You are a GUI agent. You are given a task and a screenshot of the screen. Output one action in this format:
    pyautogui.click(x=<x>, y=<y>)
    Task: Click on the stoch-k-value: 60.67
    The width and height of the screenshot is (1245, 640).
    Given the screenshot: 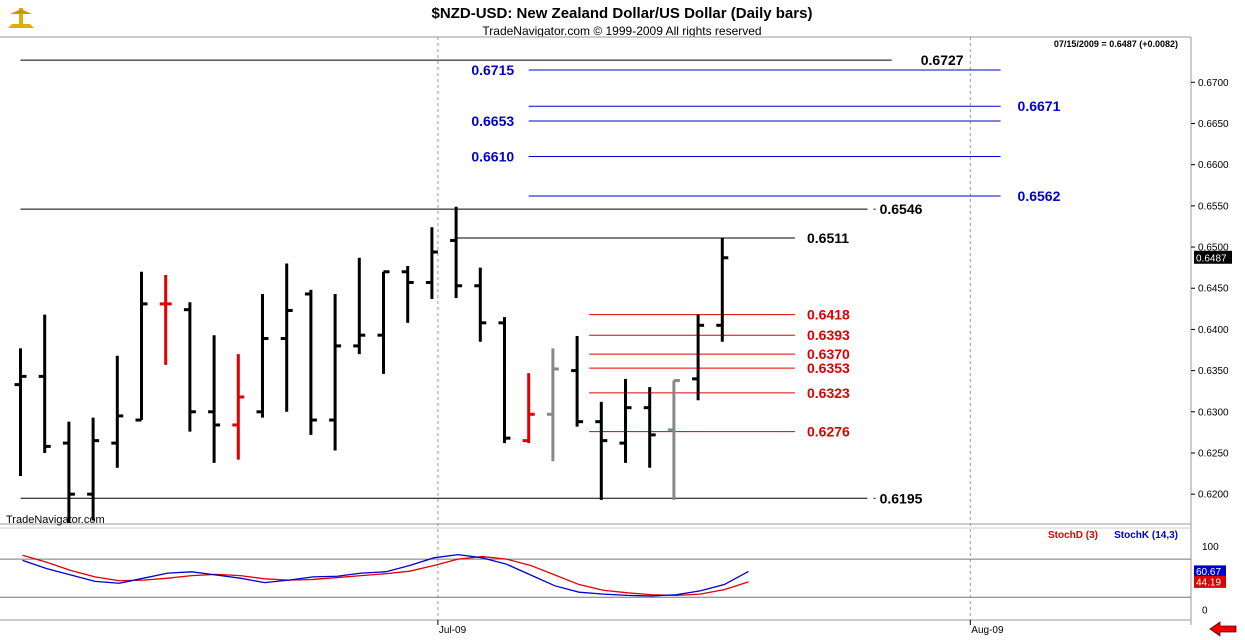 What is the action you would take?
    pyautogui.click(x=1208, y=572)
    